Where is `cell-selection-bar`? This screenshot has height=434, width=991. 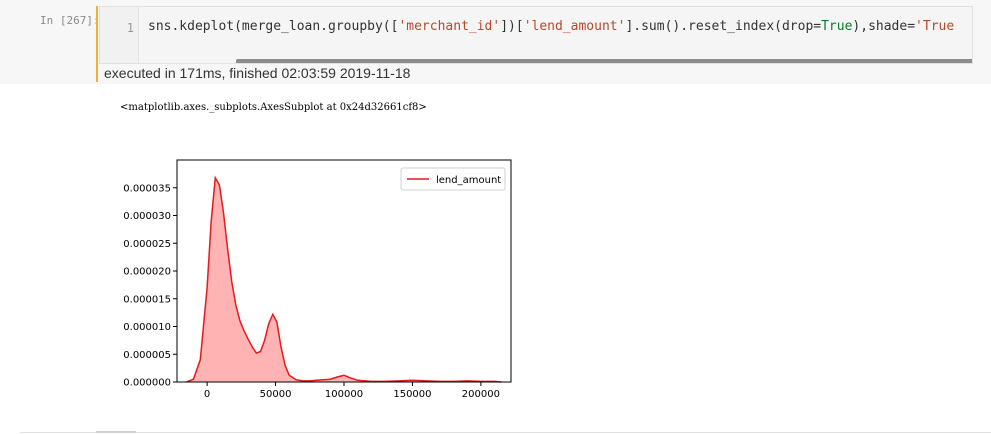 cell-selection-bar is located at coordinates (97, 44).